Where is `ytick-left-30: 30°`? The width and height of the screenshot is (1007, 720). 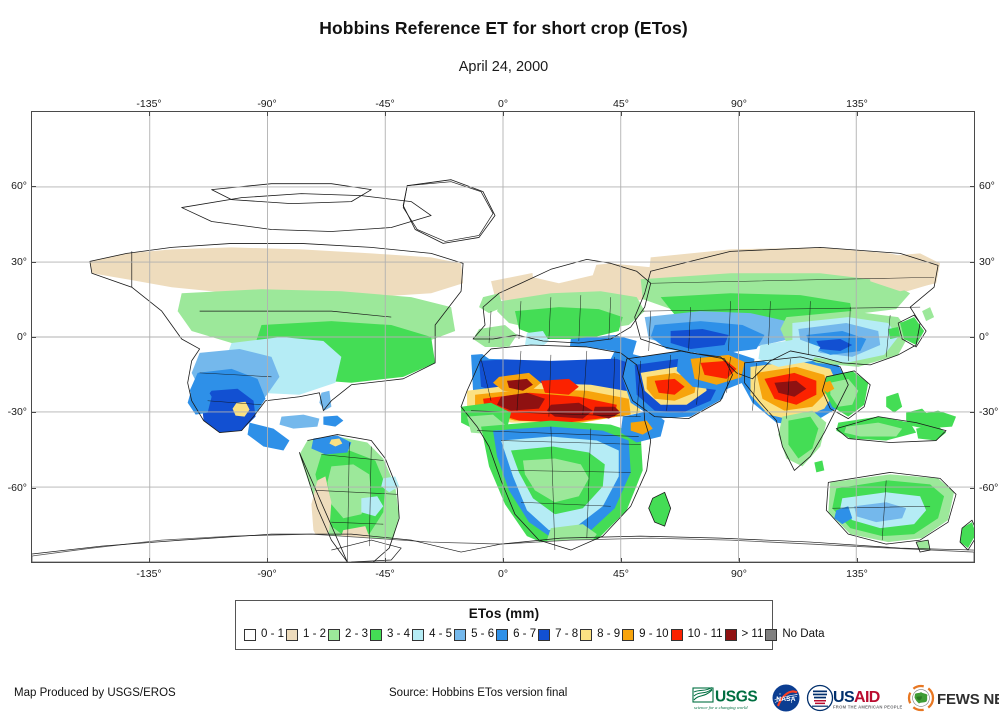 ytick-left-30: 30° is located at coordinates (19, 262).